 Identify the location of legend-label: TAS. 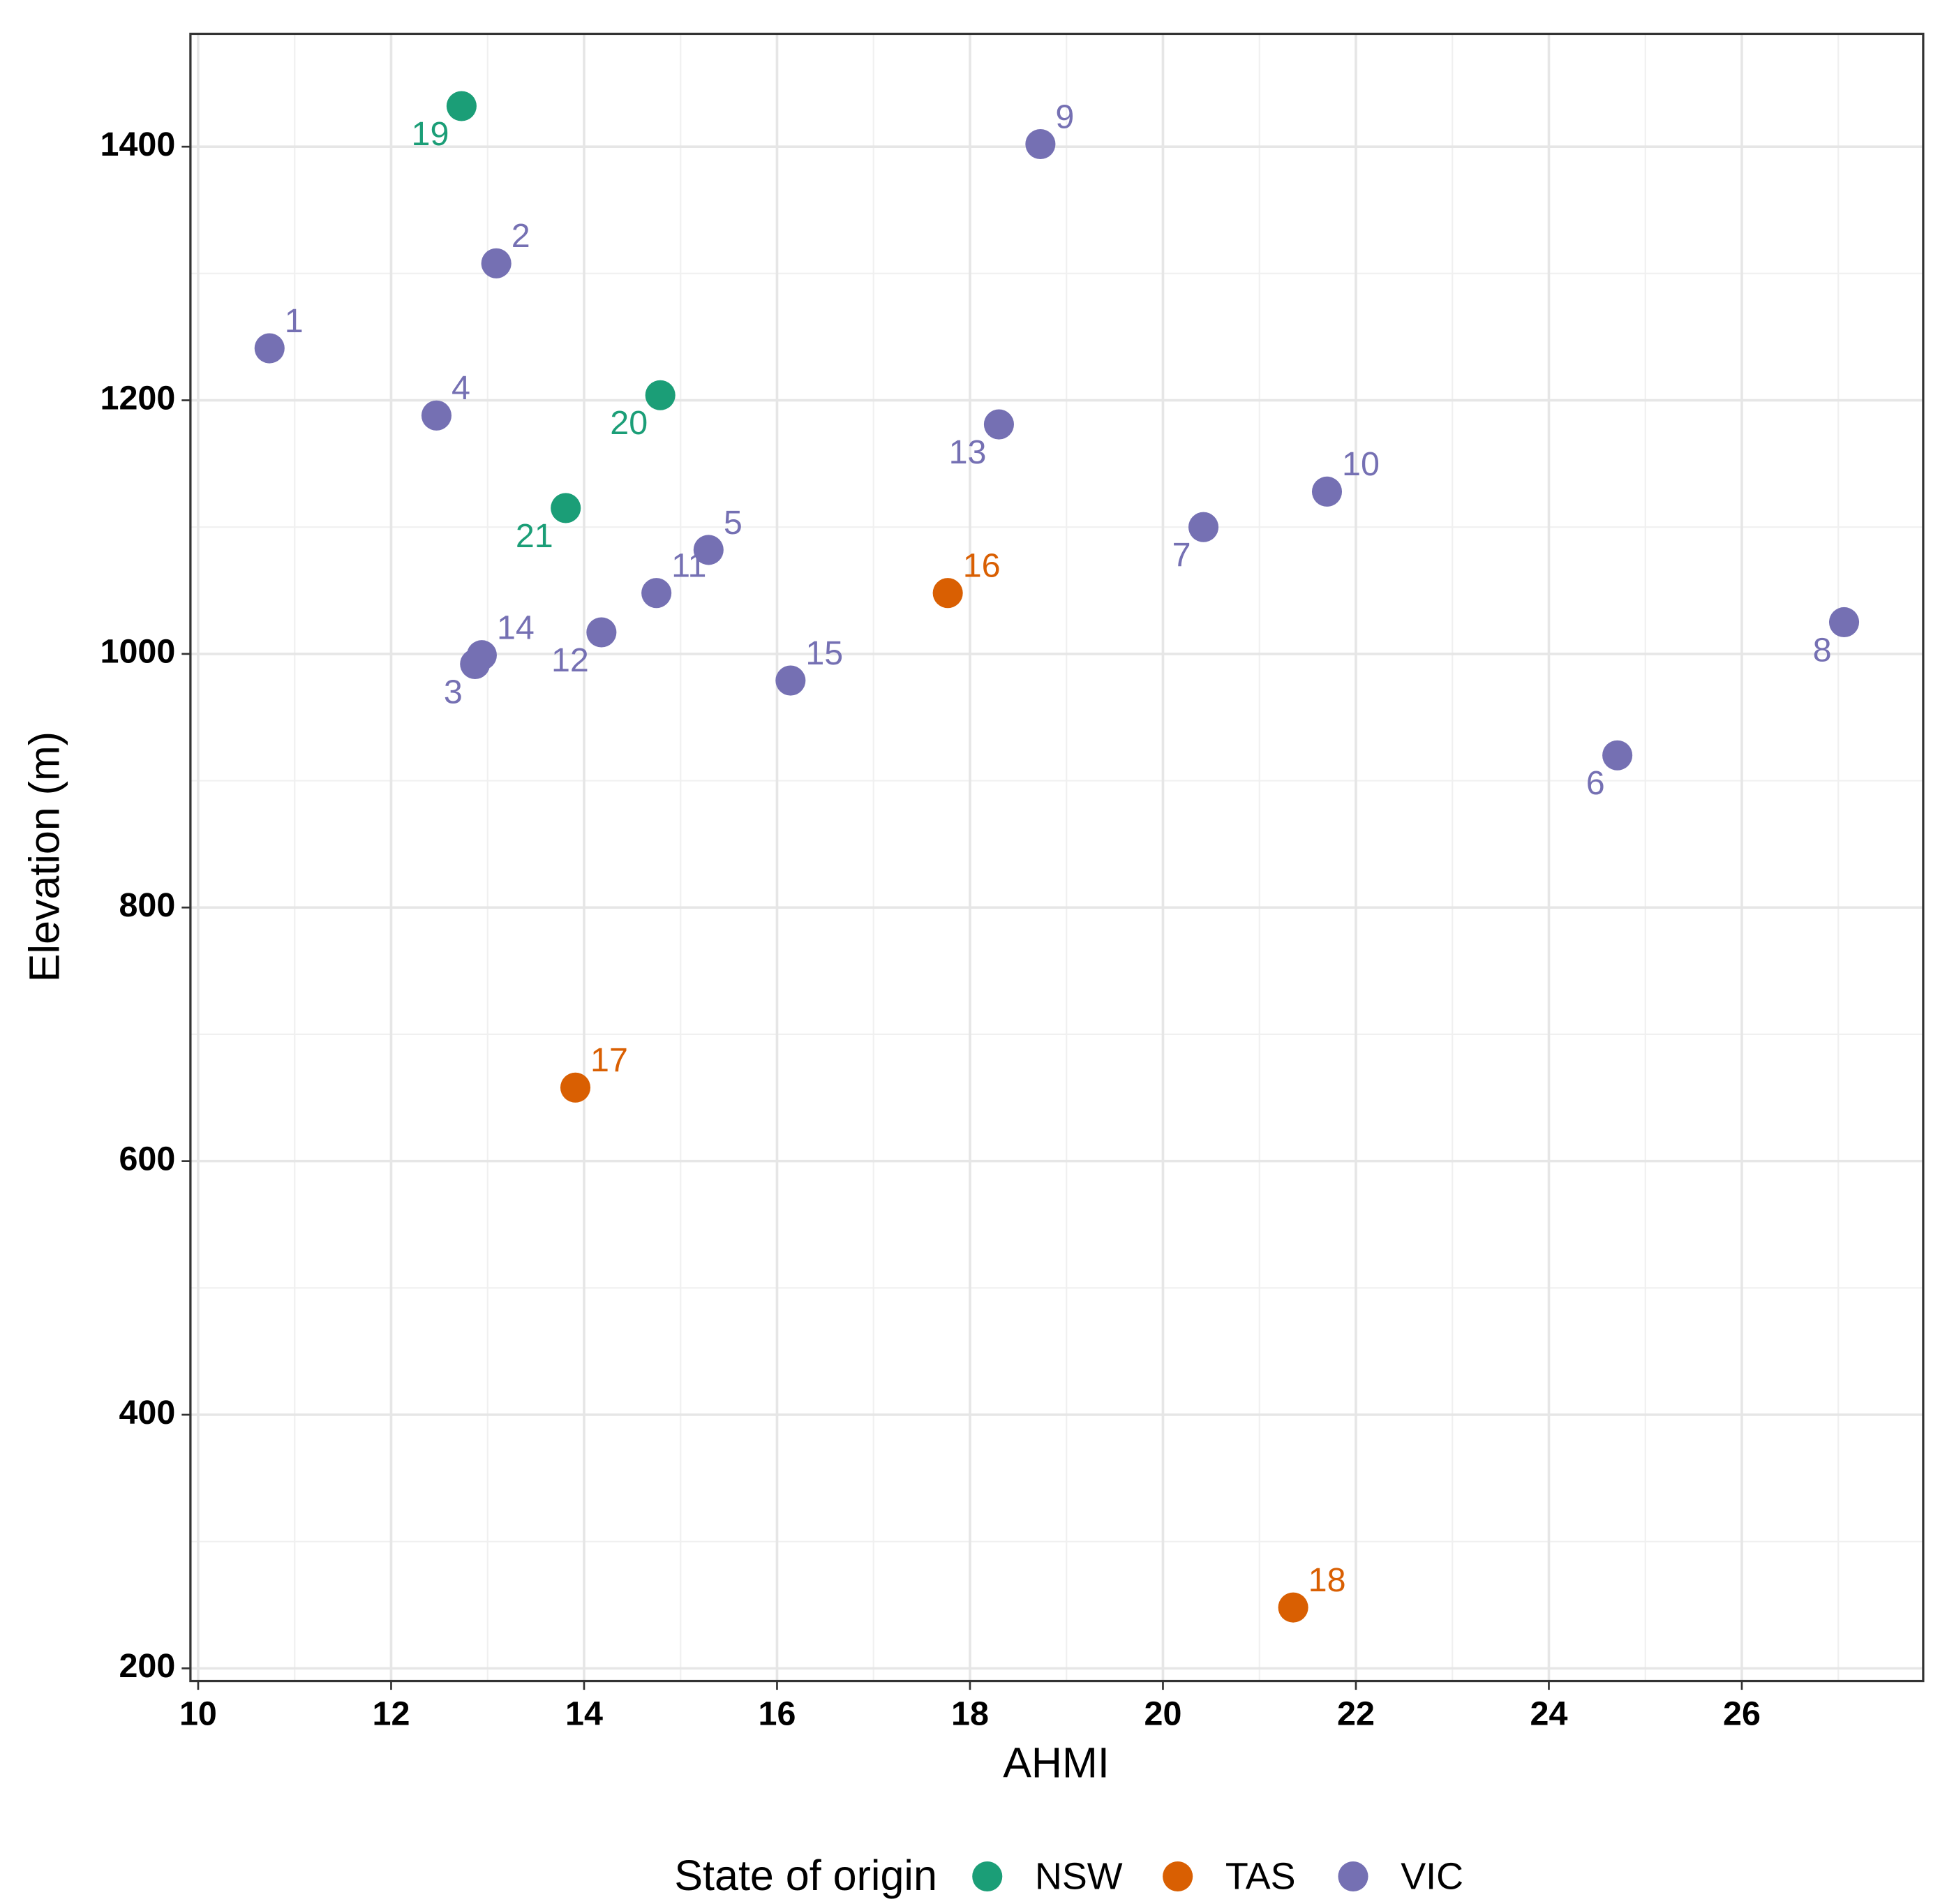
(1260, 1876).